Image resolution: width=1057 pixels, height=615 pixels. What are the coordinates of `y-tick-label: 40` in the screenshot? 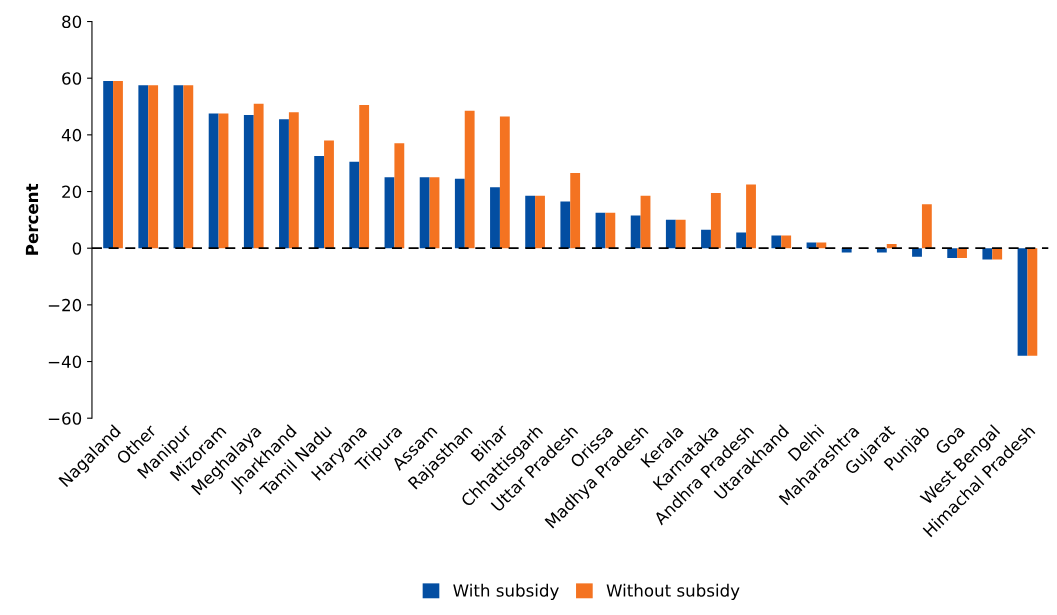 It's located at (71, 135).